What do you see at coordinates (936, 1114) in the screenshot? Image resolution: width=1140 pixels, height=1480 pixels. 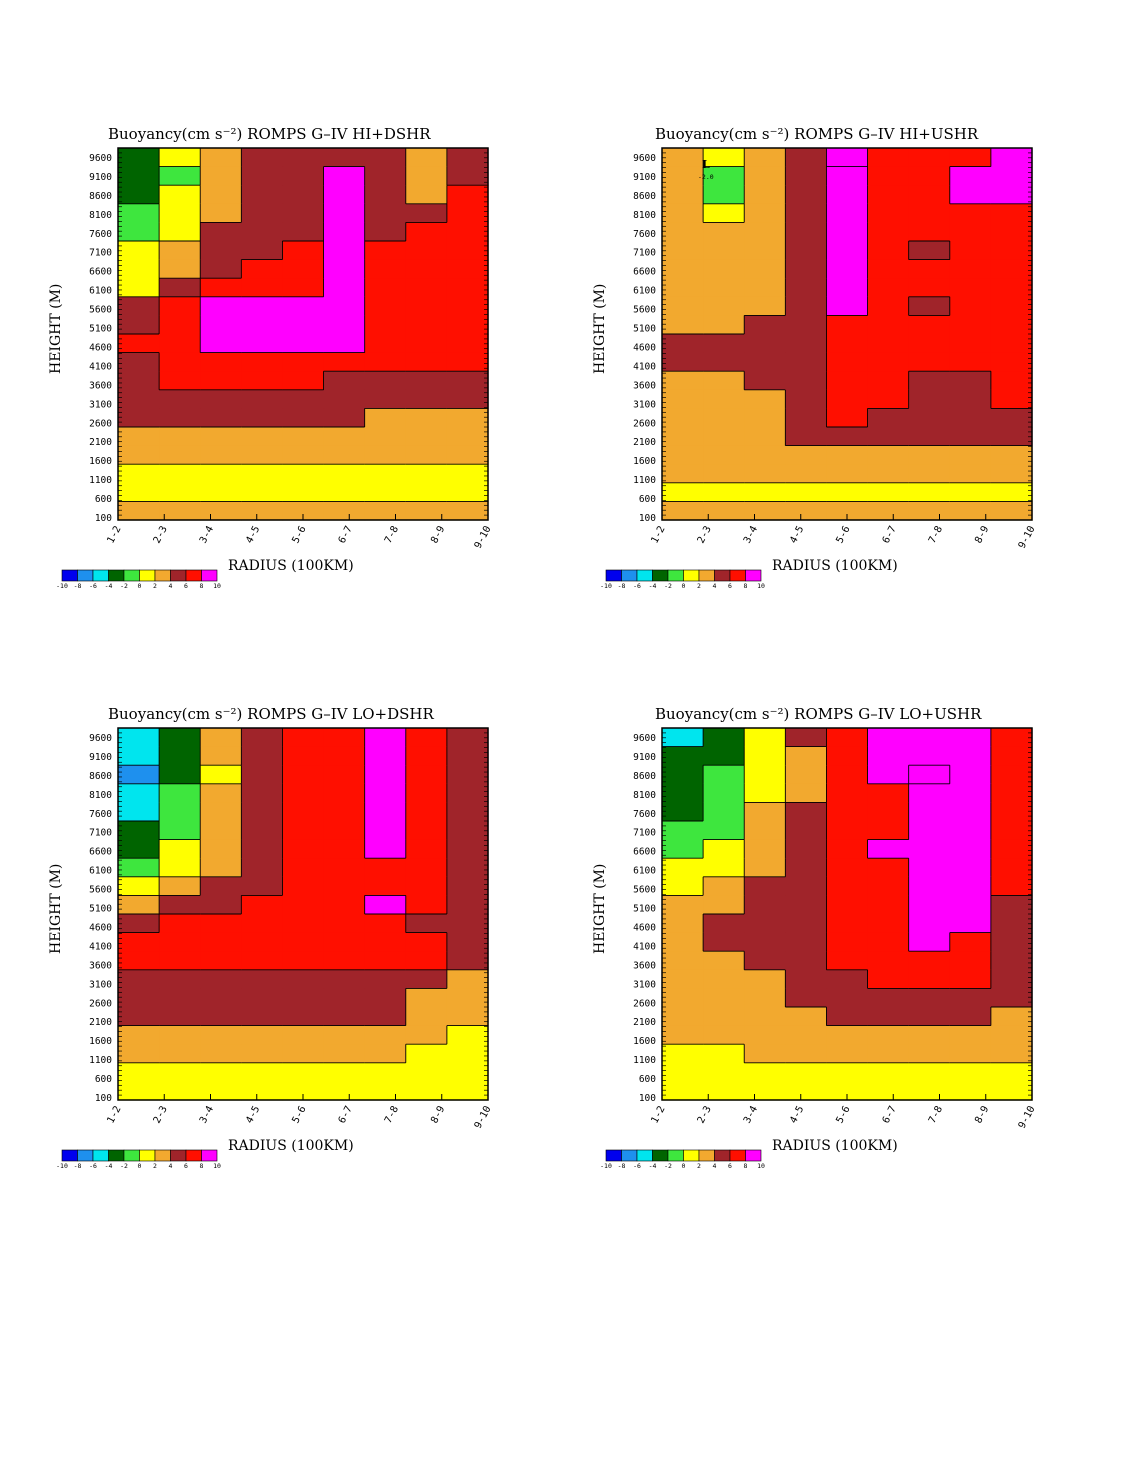 I see `x-tick-label: 7-8` at bounding box center [936, 1114].